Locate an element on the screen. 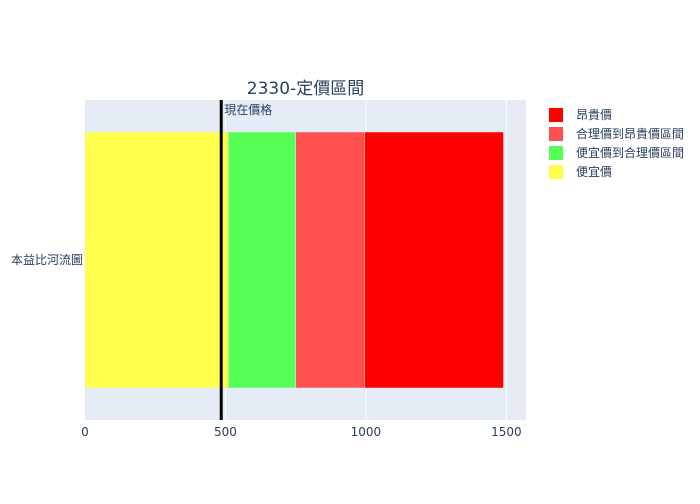  legend-label: 便宜價 is located at coordinates (594, 171).